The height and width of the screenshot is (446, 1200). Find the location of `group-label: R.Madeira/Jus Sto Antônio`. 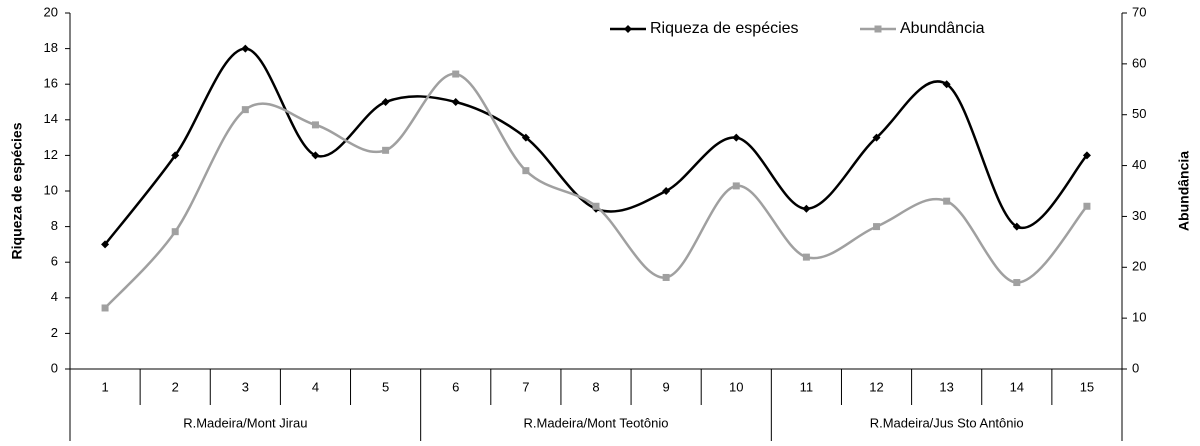

group-label: R.Madeira/Jus Sto Antônio is located at coordinates (947, 422).